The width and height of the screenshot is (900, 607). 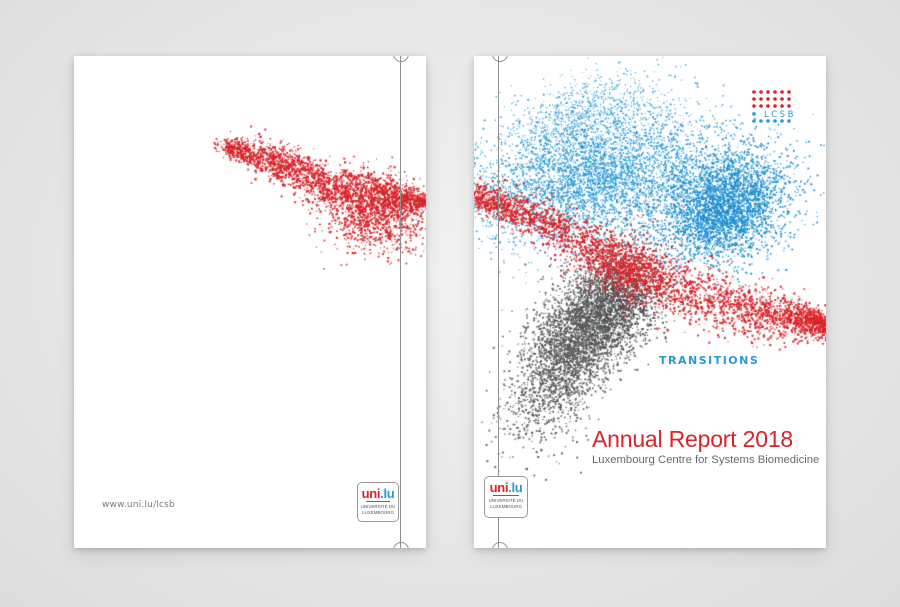 What do you see at coordinates (771, 106) in the screenshot?
I see `lcsb-dot-grid` at bounding box center [771, 106].